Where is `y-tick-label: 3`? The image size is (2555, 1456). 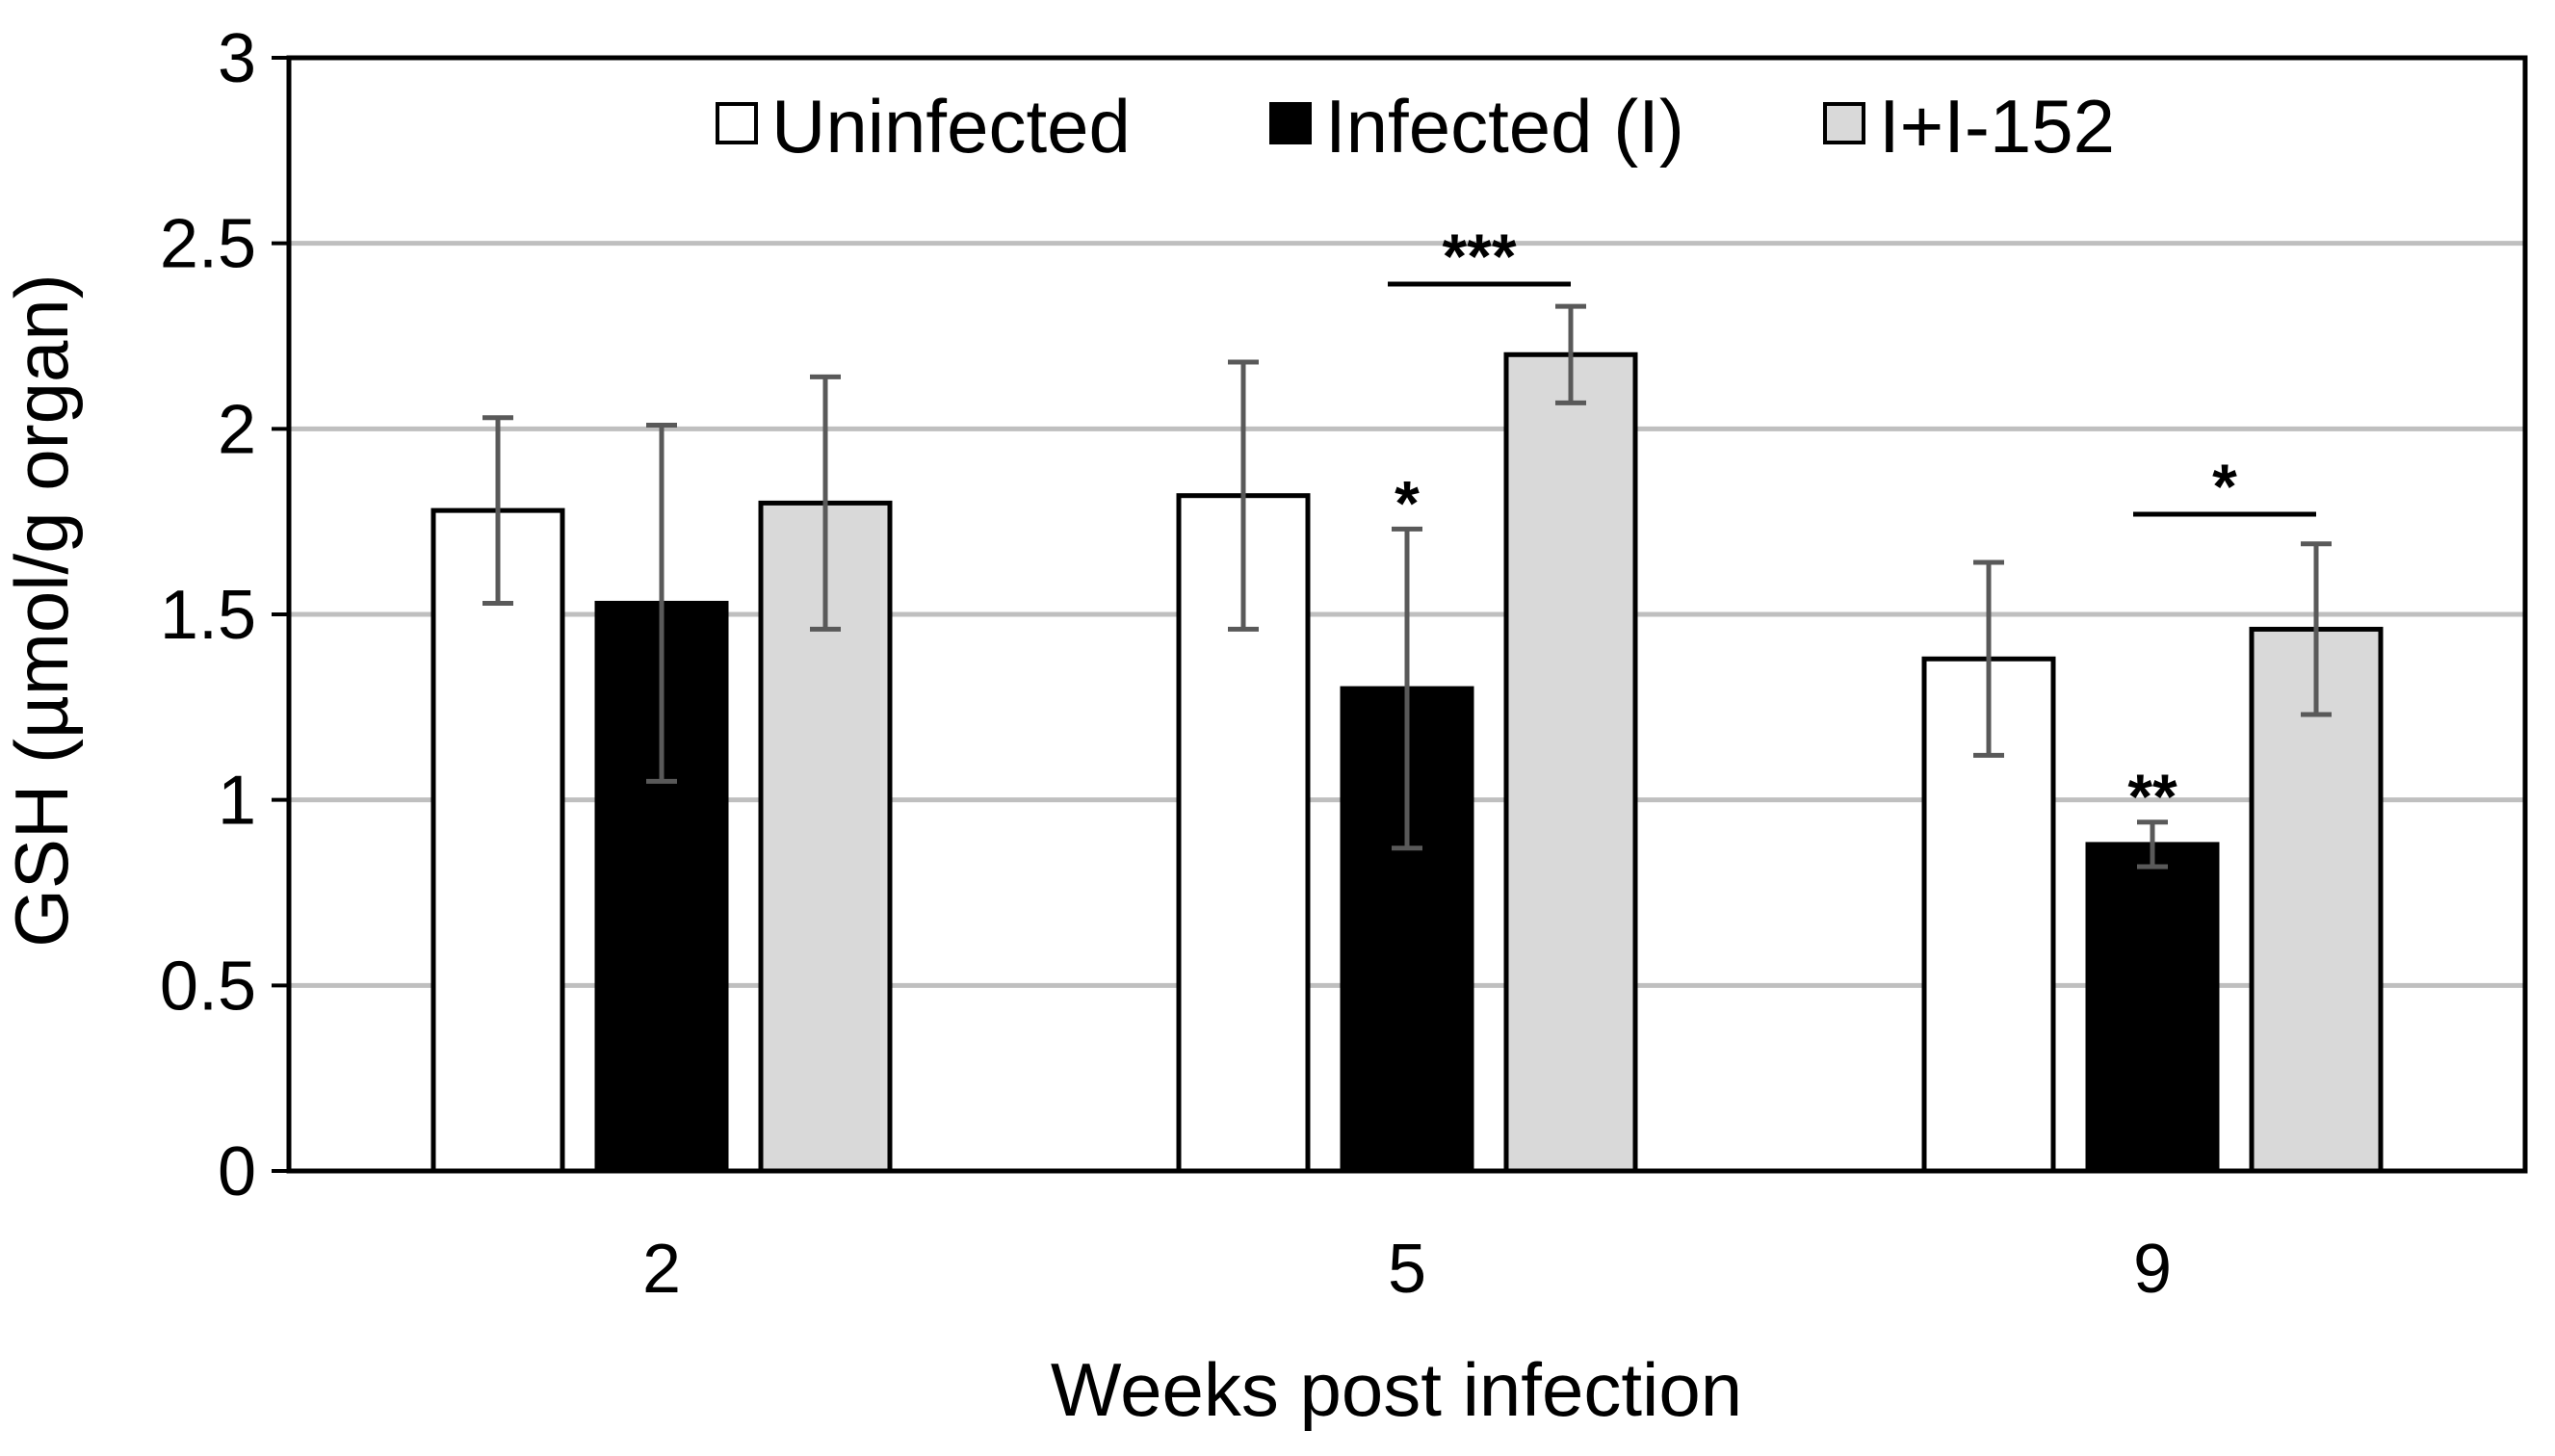 y-tick-label: 3 is located at coordinates (237, 59).